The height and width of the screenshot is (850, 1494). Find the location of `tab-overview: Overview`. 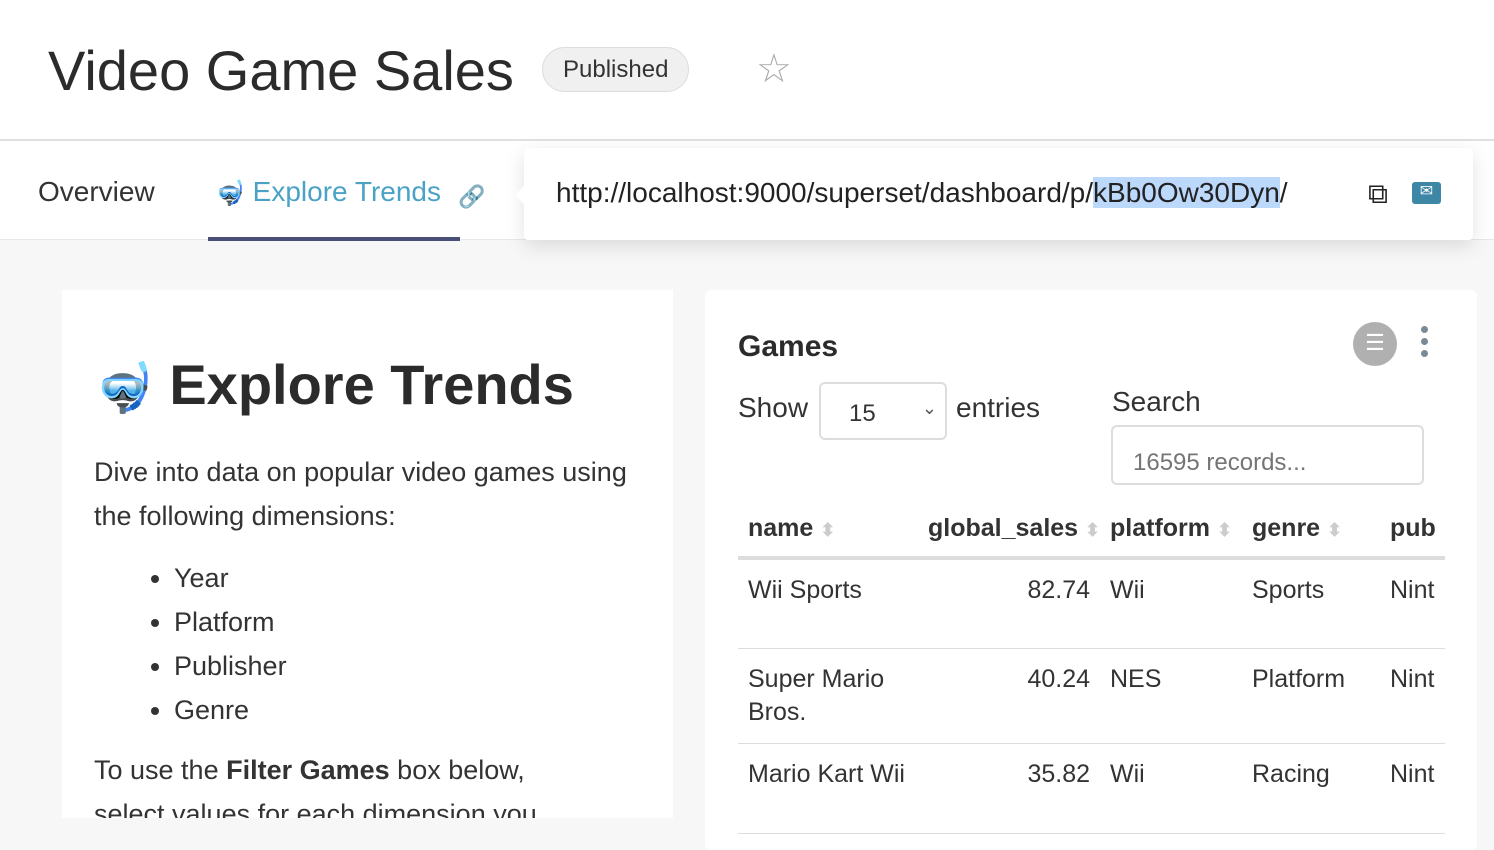

tab-overview: Overview is located at coordinates (96, 191).